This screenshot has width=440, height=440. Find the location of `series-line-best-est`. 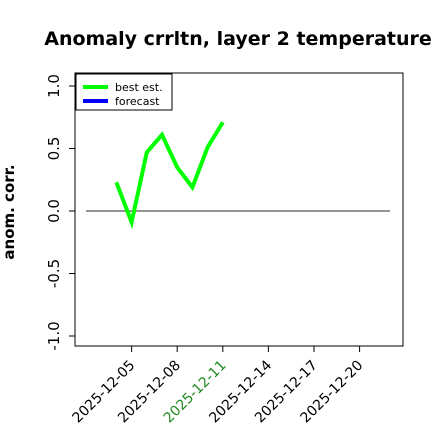

series-line-best-est is located at coordinates (169, 175).